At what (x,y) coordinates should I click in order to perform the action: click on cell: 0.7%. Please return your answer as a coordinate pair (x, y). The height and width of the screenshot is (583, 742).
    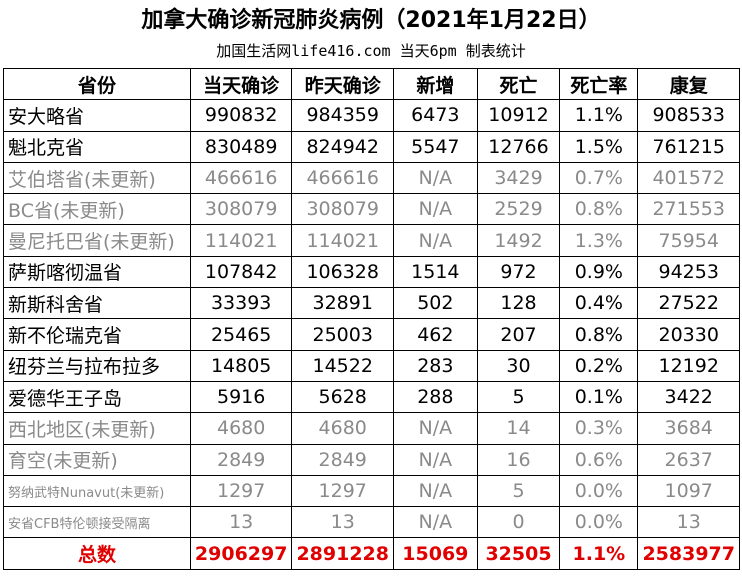
    Looking at the image, I should click on (599, 178).